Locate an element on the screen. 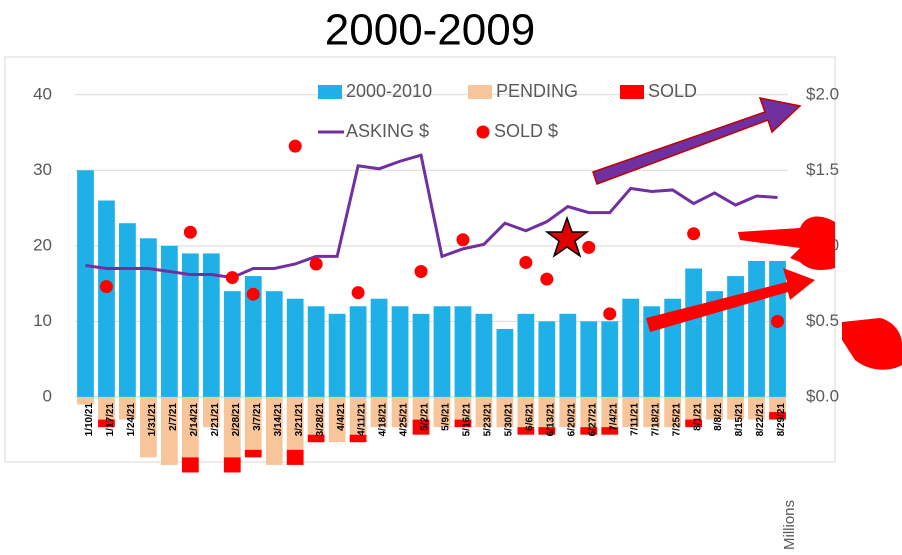 The height and width of the screenshot is (555, 902). x-tick-label: 1/31/21 is located at coordinates (152, 420).